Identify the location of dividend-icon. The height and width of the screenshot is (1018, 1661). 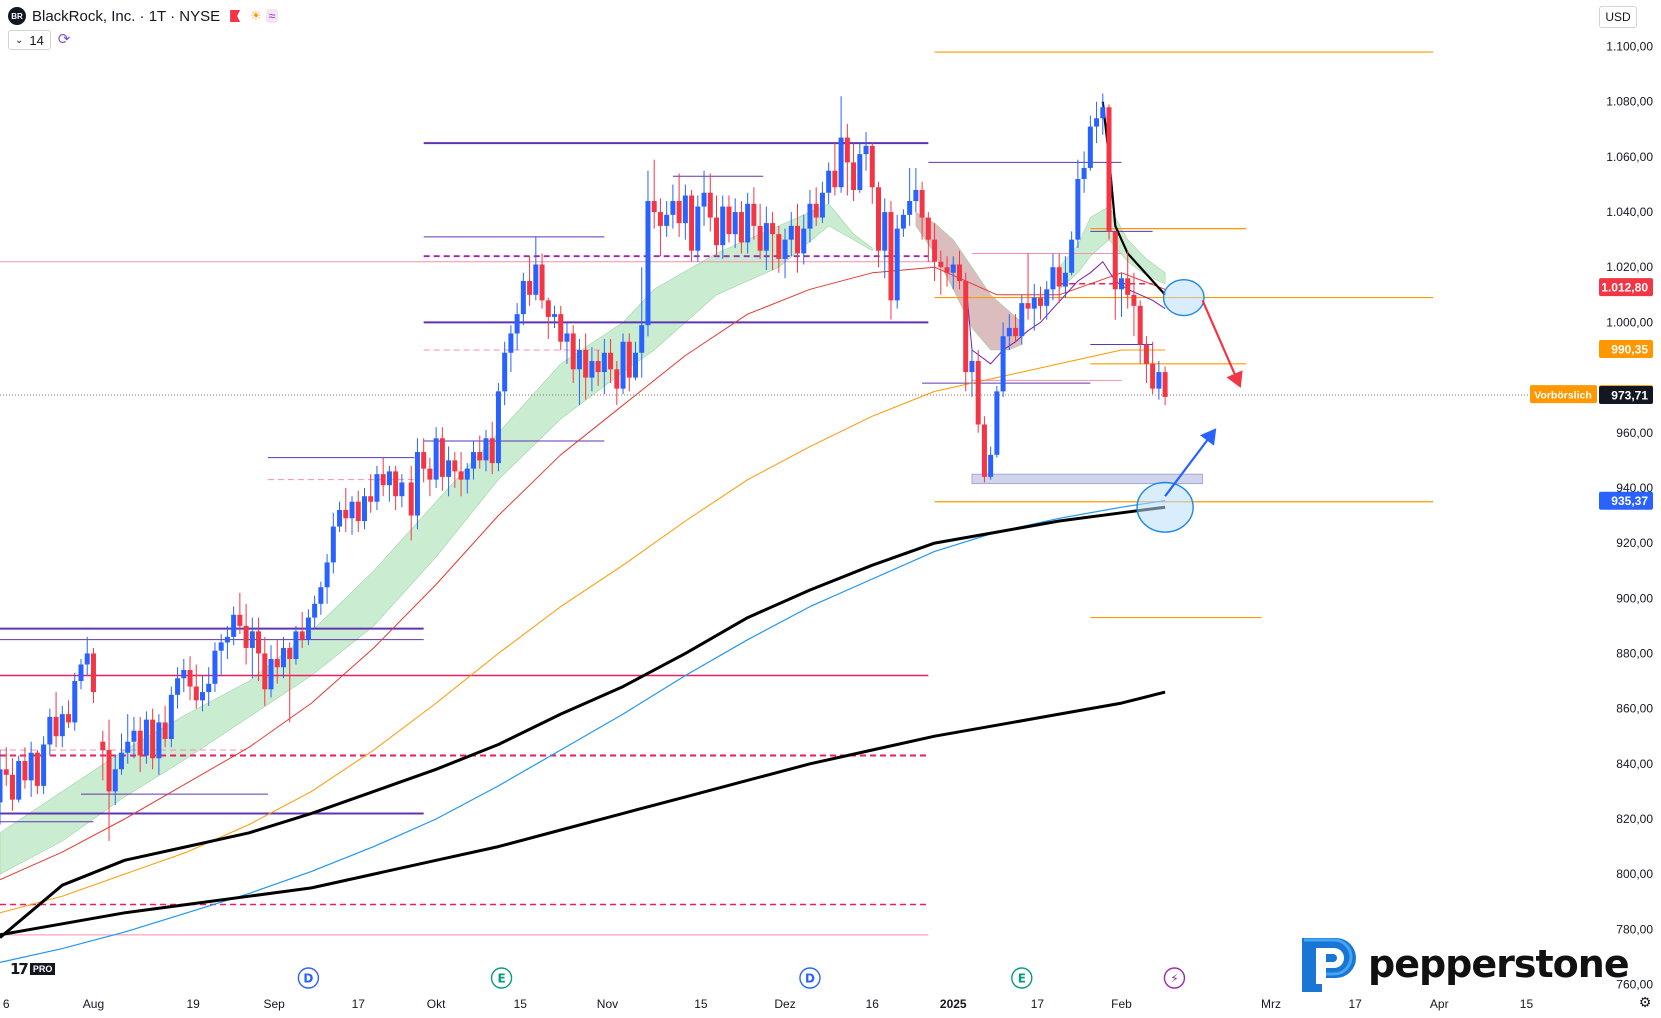
(810, 978).